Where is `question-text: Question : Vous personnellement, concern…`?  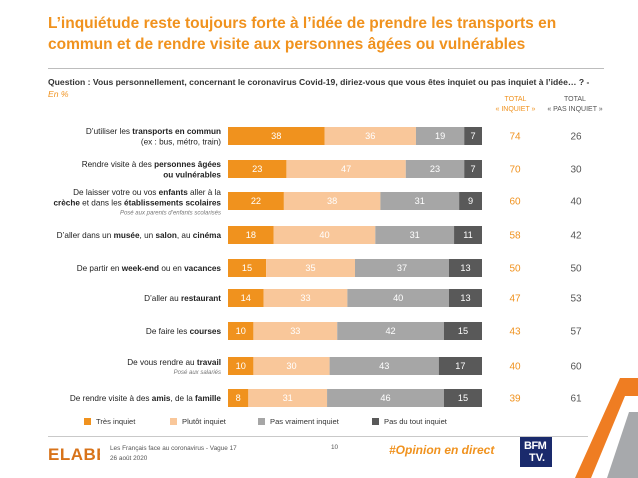 question-text: Question : Vous personnellement, concern… is located at coordinates (320, 88).